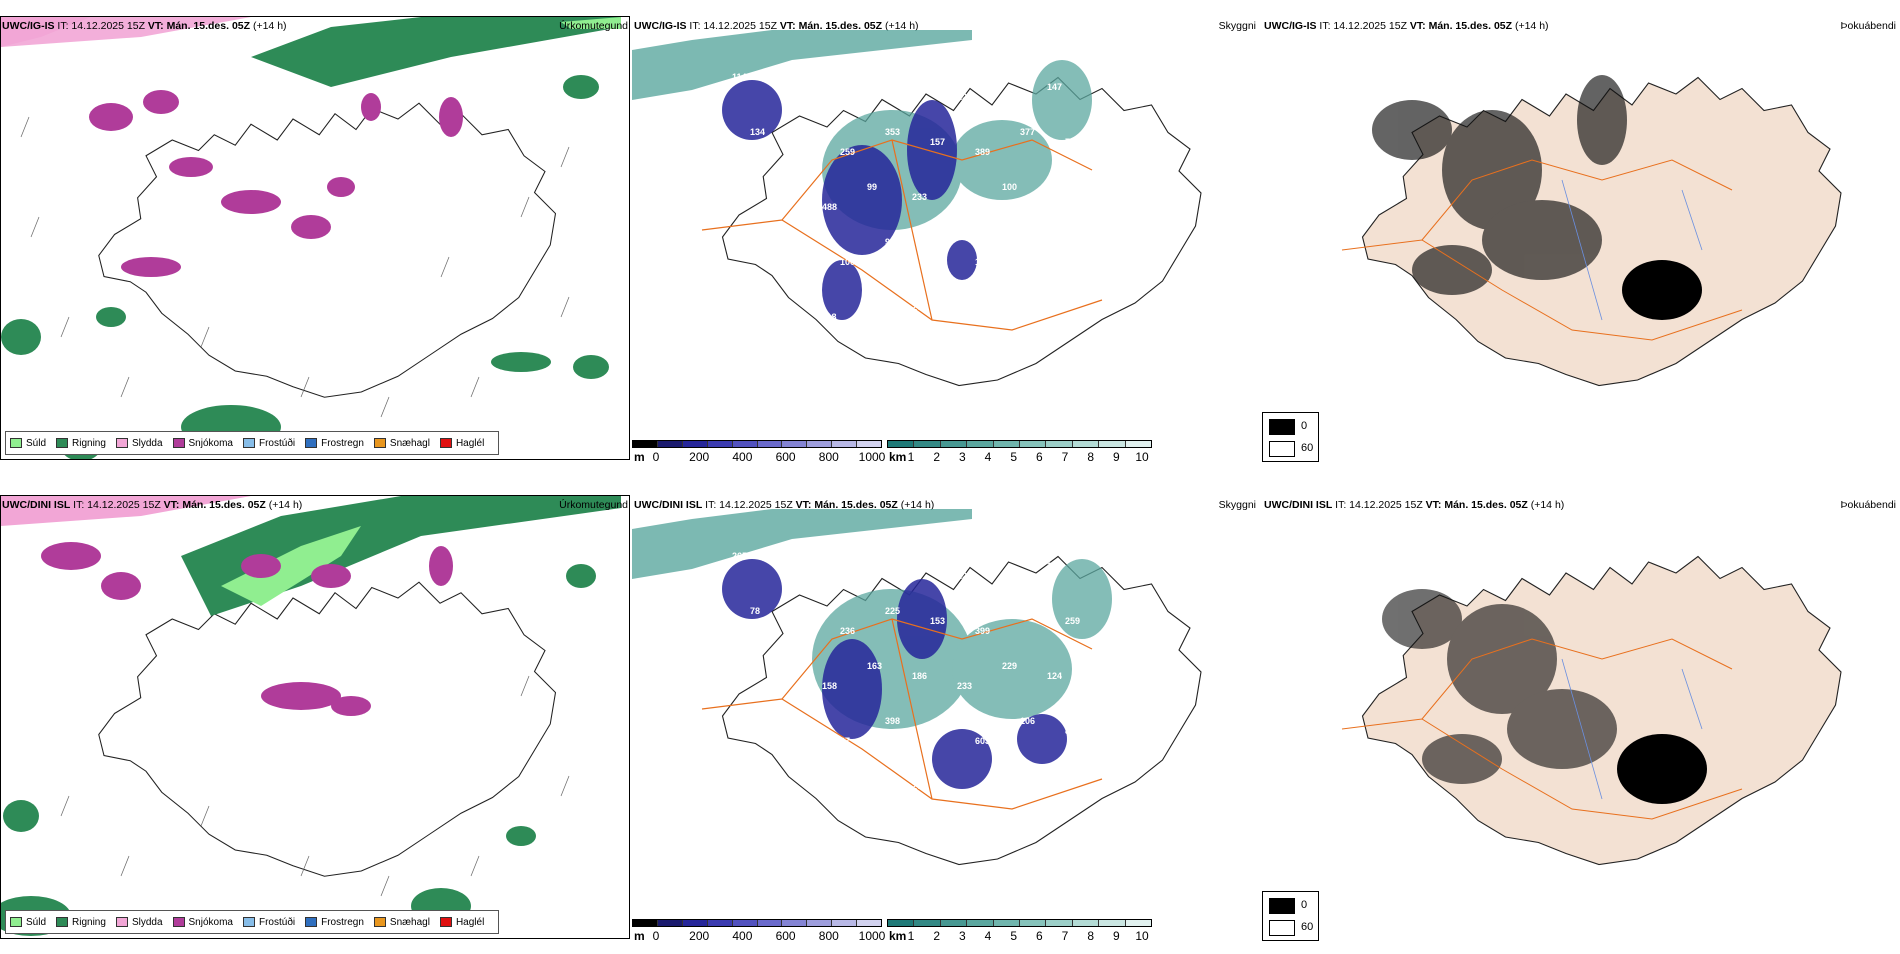 The image size is (1900, 954). What do you see at coordinates (892, 132) in the screenshot?
I see `vis-value-label: 353` at bounding box center [892, 132].